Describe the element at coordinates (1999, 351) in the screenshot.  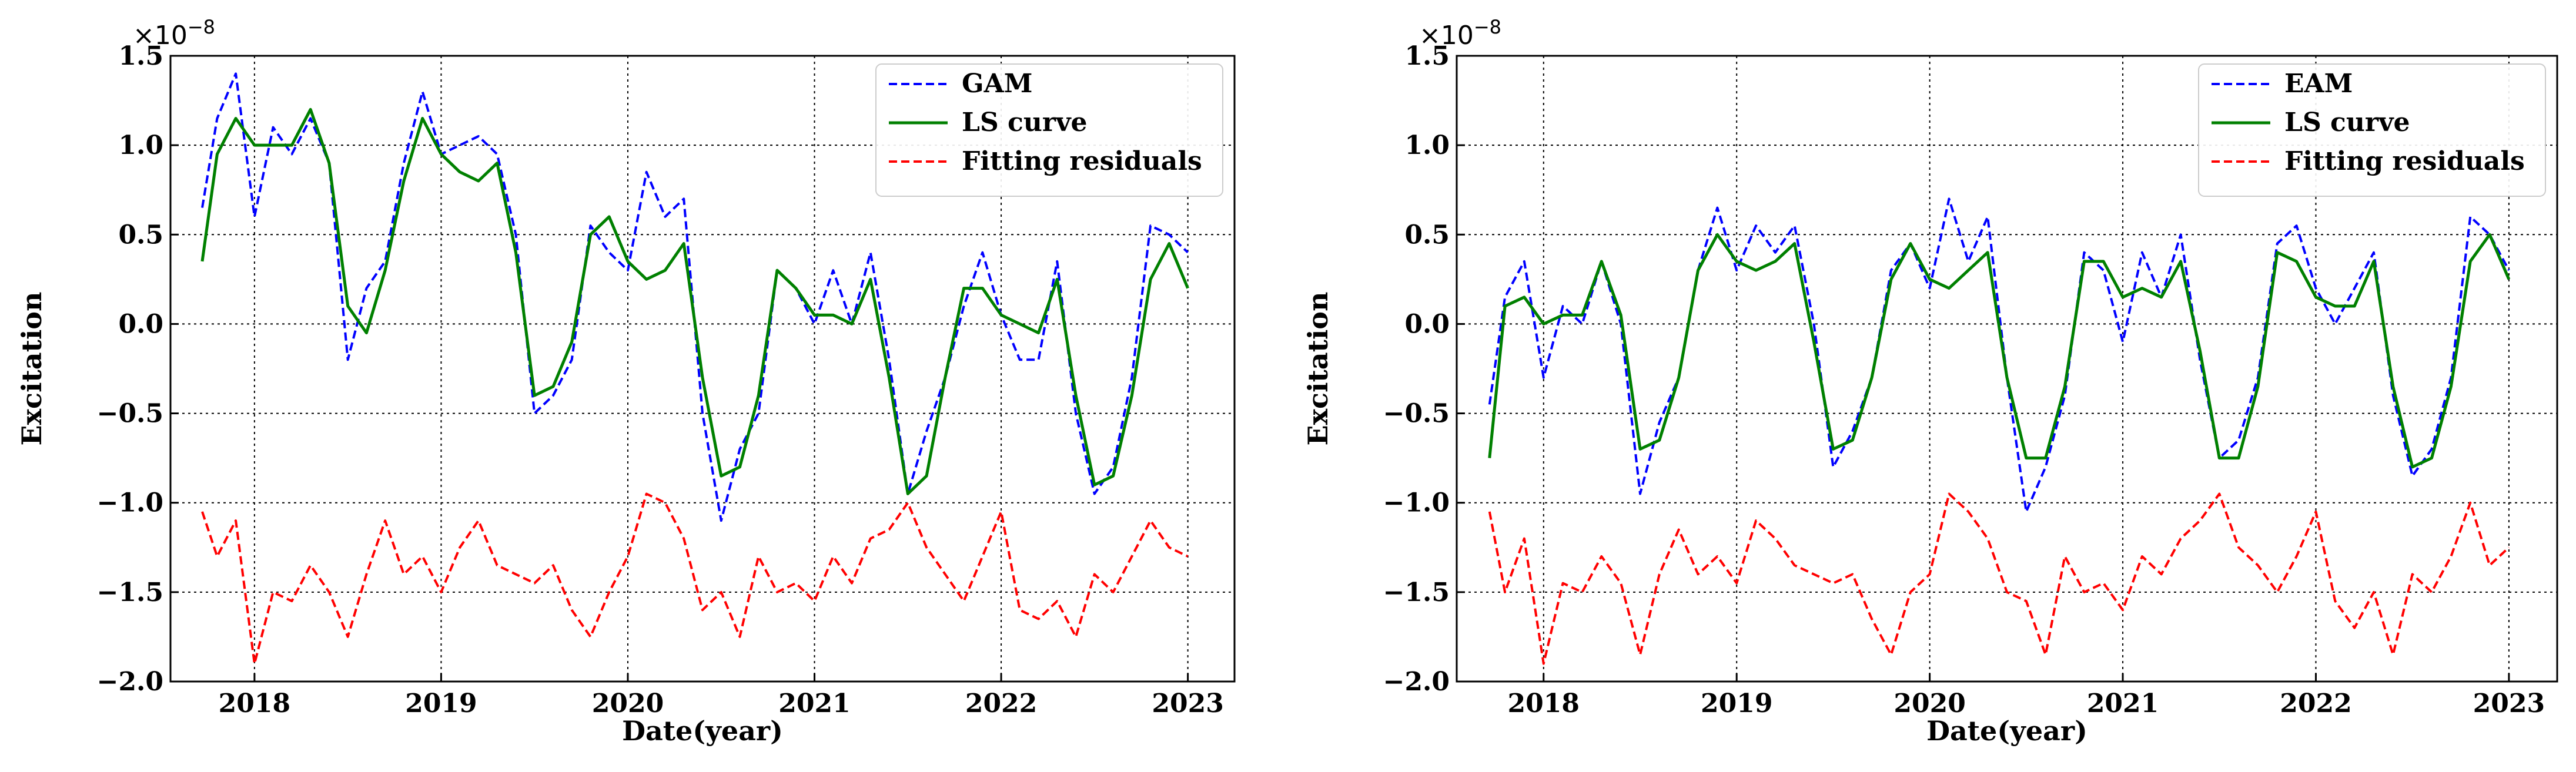
I see `series-line-ls-curve` at that location.